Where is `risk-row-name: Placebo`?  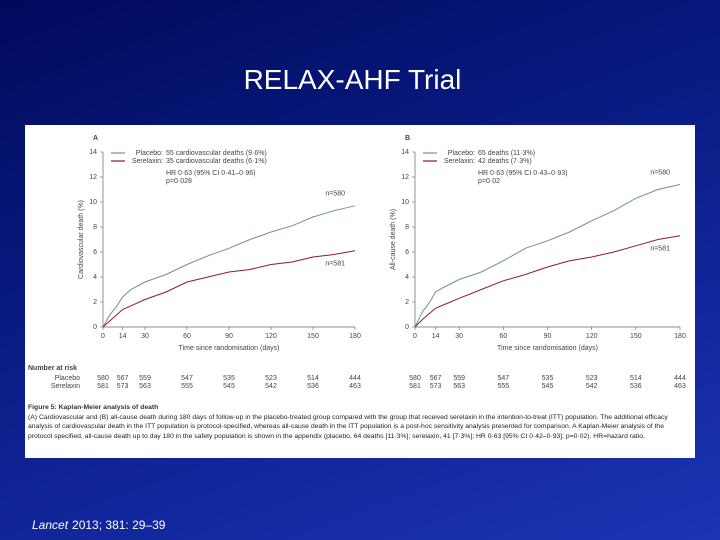 risk-row-name: Placebo is located at coordinates (67, 378).